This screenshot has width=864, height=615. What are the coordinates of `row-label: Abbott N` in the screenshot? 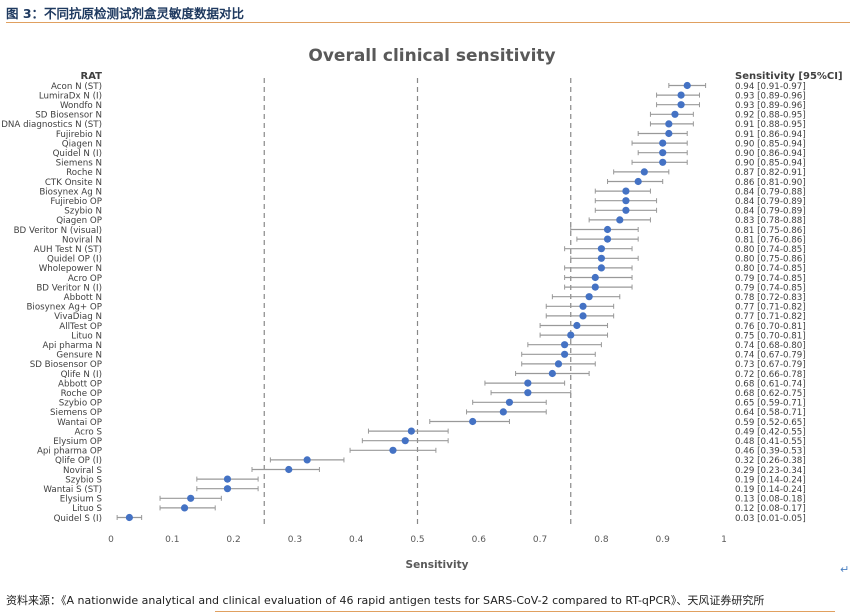 It's located at (83, 298).